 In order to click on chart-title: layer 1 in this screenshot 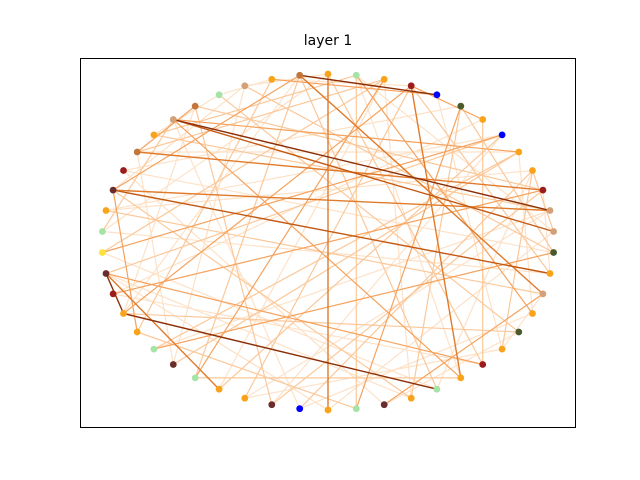, I will do `click(328, 41)`.